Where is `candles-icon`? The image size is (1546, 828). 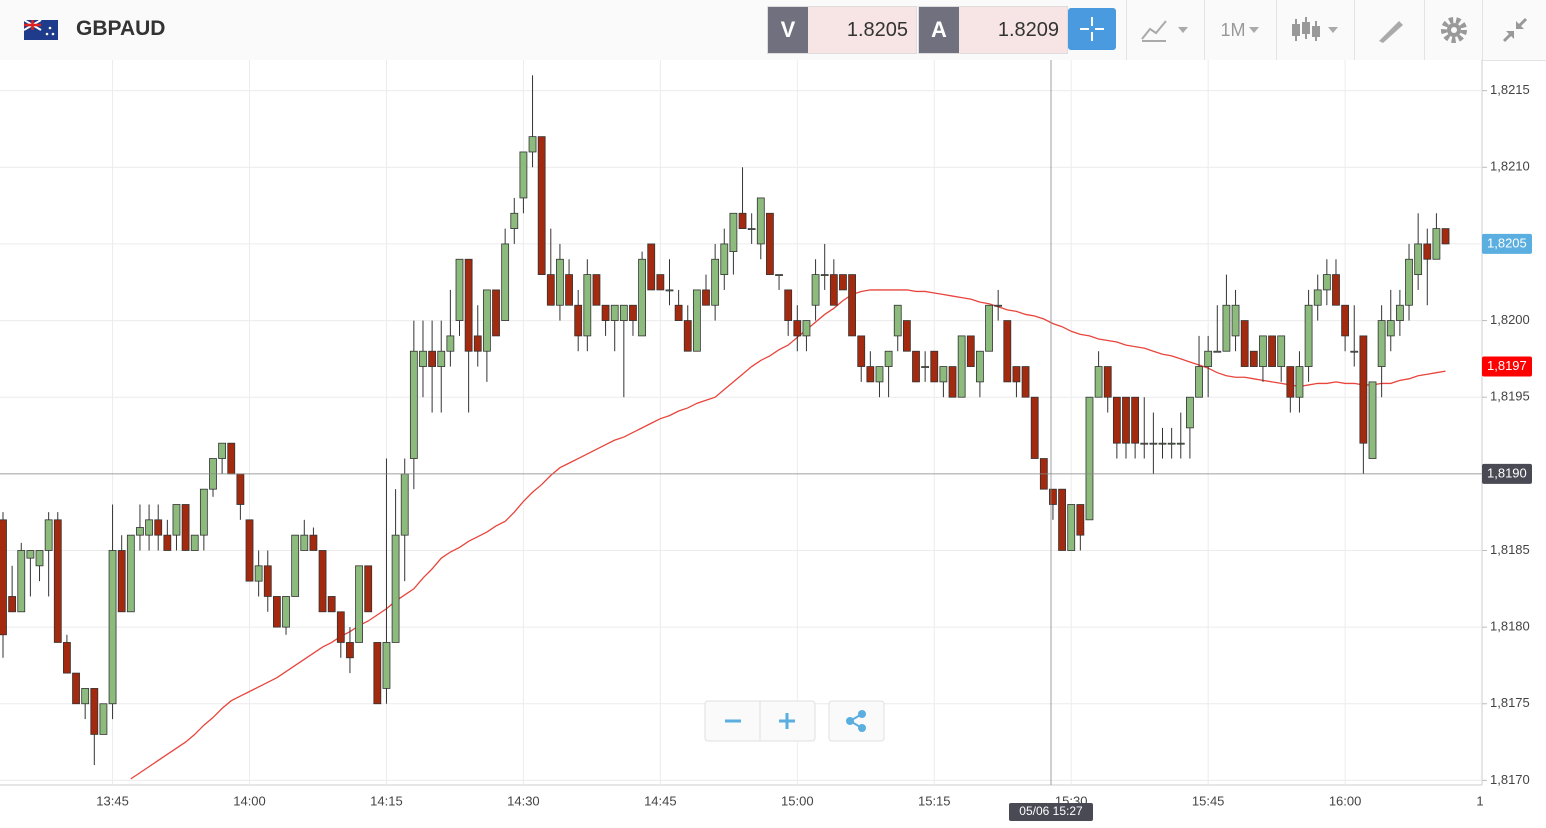
candles-icon is located at coordinates (1315, 29).